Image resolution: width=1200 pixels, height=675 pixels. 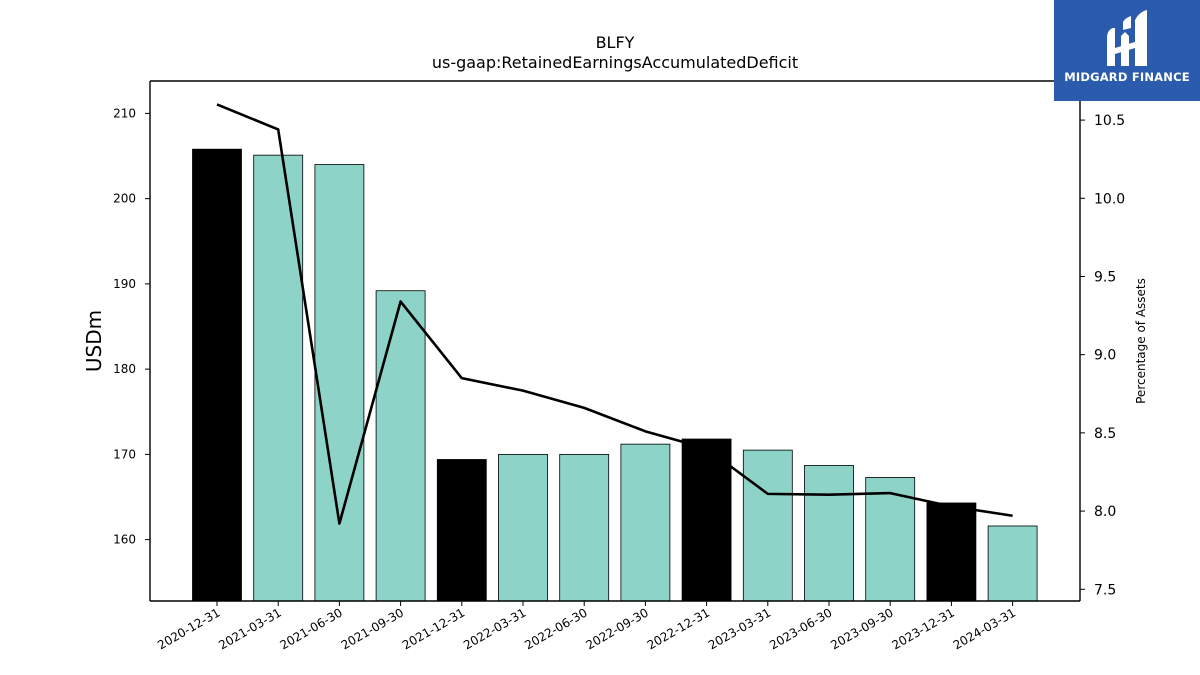 I want to click on y-tick-label: 170, so click(x=124, y=454).